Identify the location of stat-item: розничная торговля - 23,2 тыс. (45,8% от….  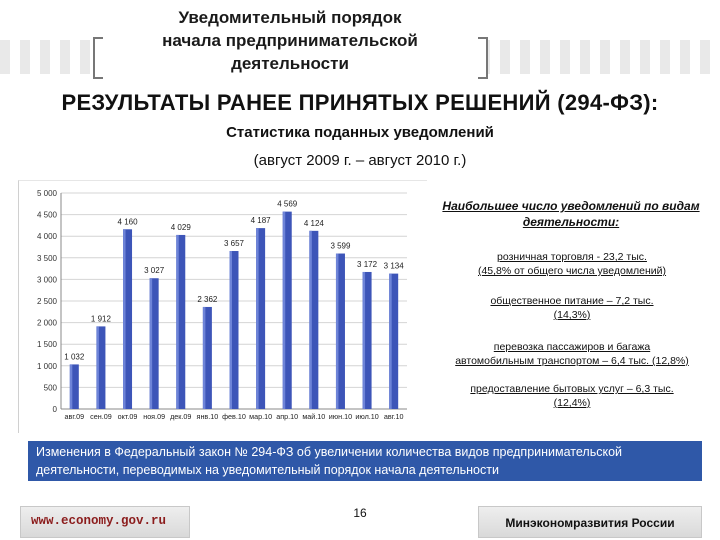
(572, 264).